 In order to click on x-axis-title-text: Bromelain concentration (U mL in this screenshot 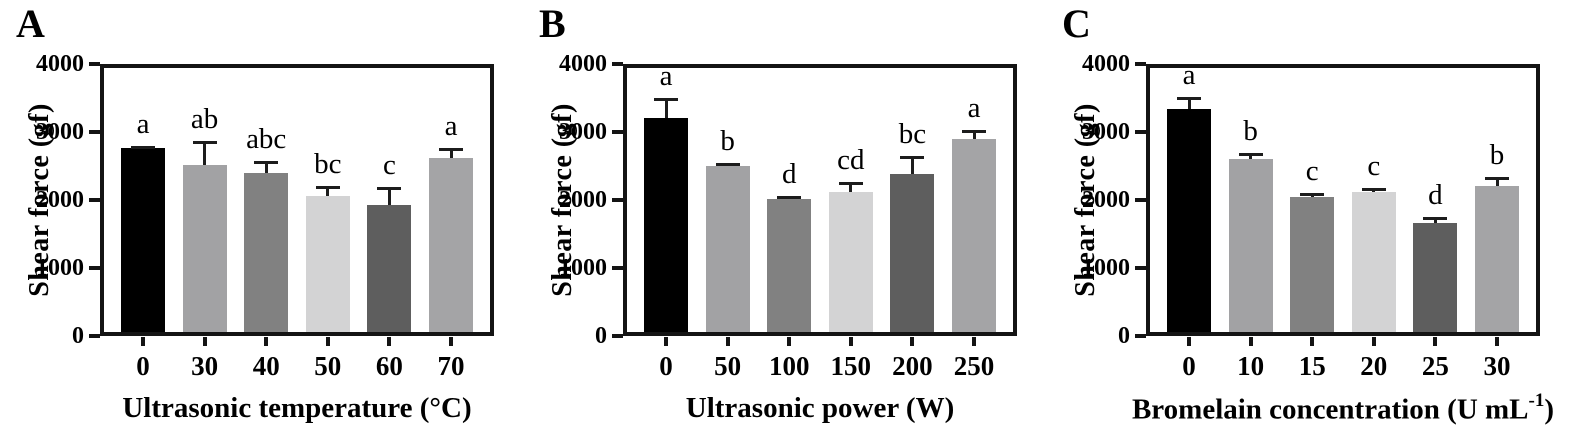, I will do `click(1330, 409)`.